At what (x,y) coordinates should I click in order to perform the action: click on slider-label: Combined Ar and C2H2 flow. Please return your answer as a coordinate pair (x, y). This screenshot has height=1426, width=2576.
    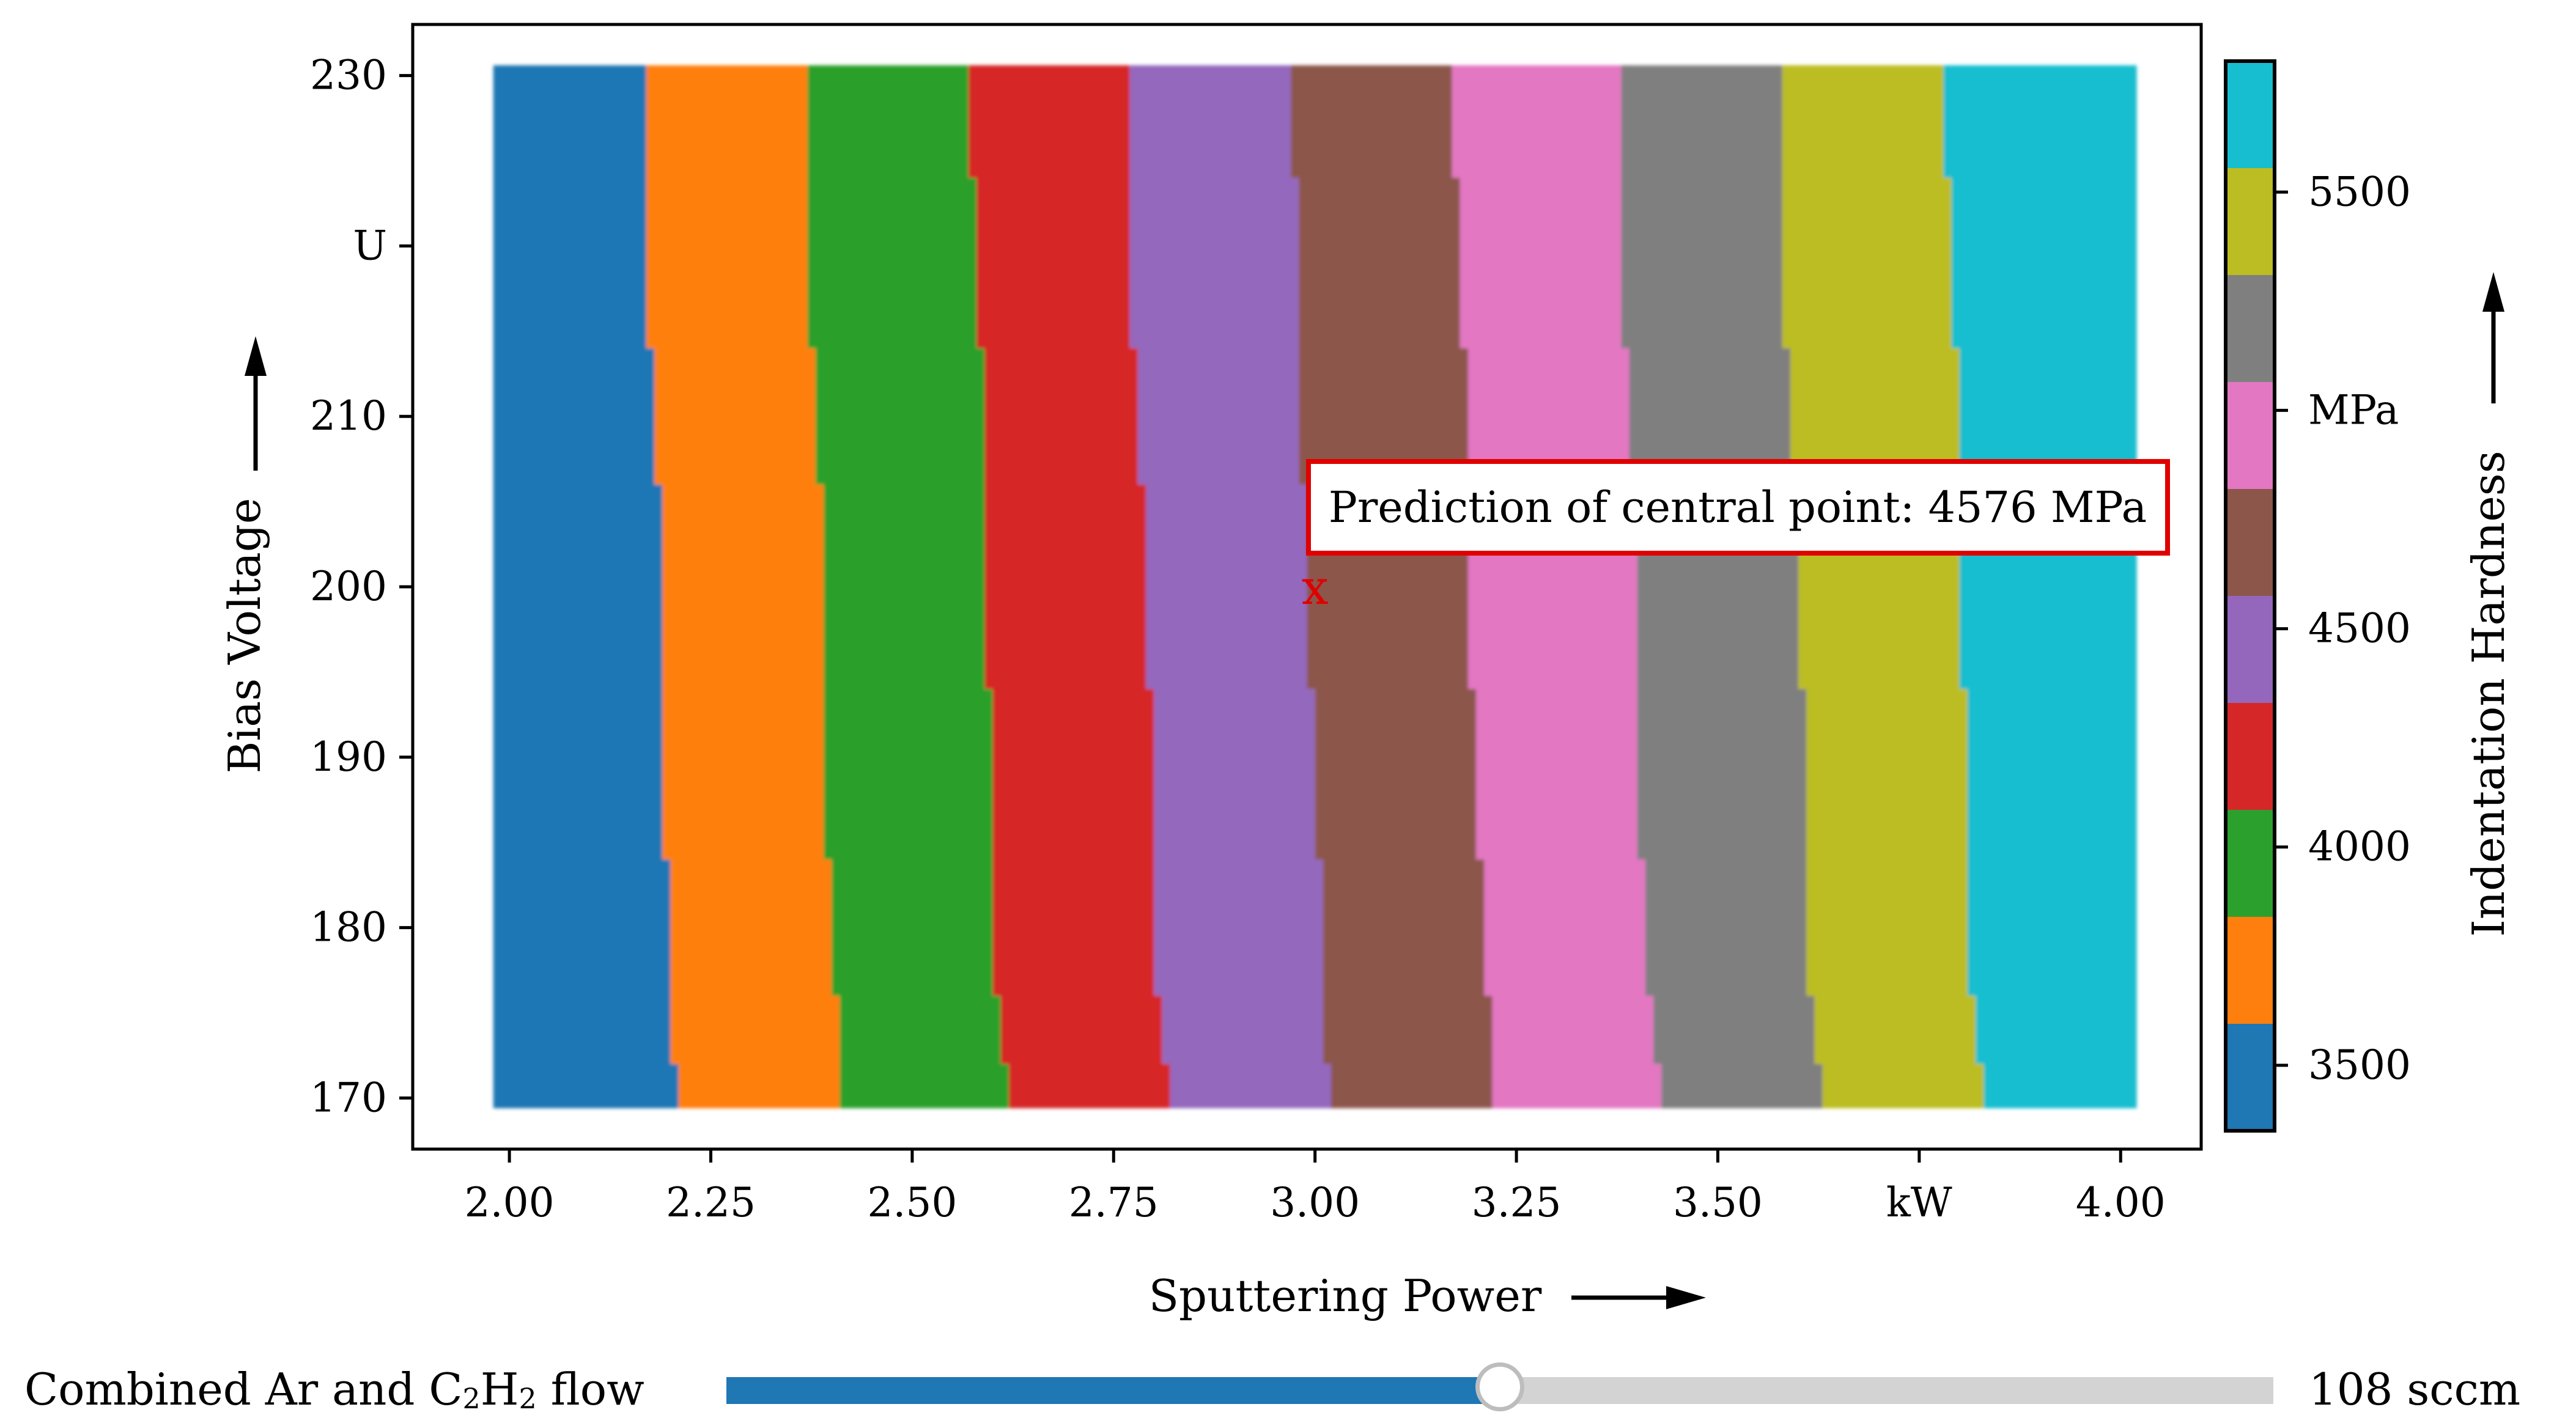
    Looking at the image, I should click on (334, 1394).